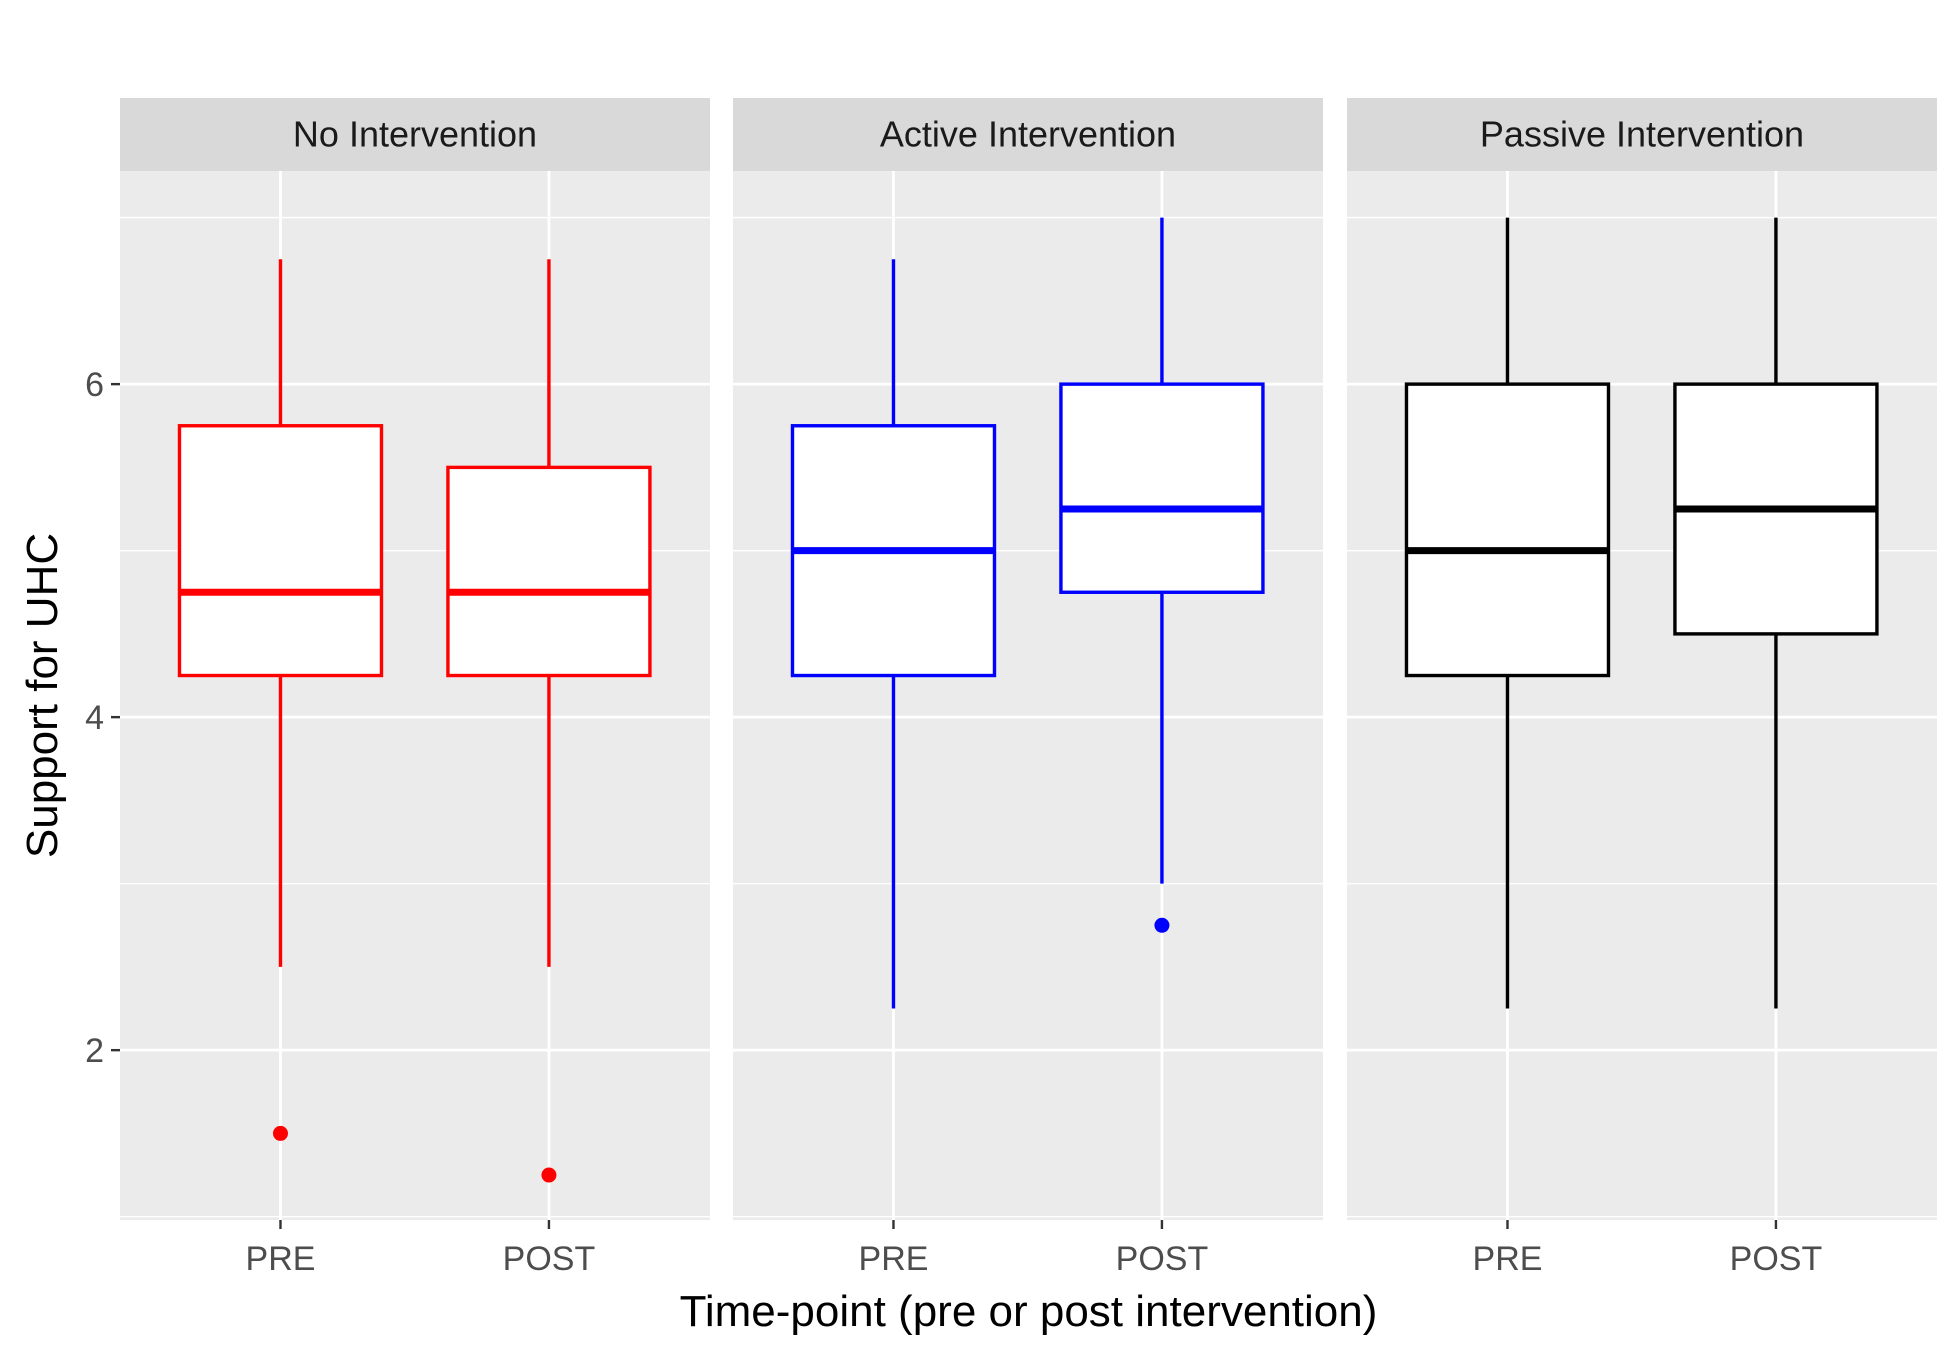  What do you see at coordinates (42, 695) in the screenshot?
I see `y-axis-title: Support for UHC` at bounding box center [42, 695].